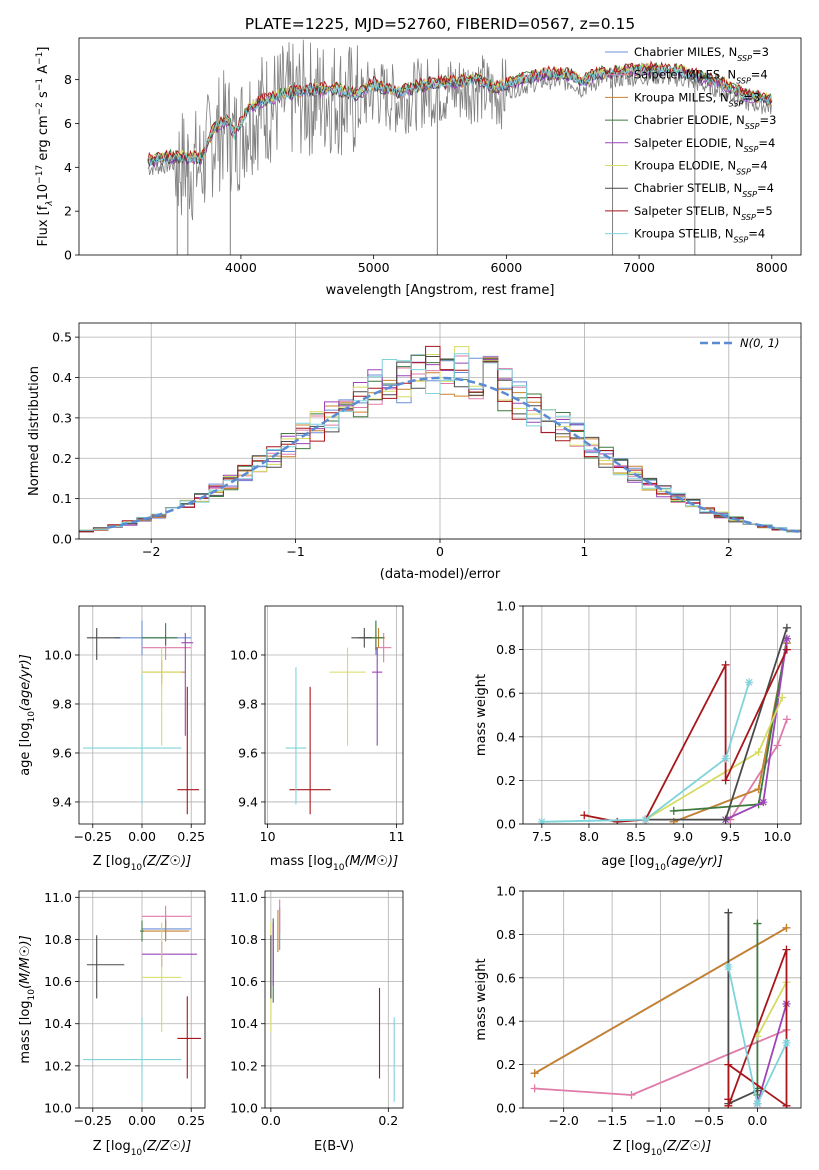 The width and height of the screenshot is (819, 1170). Describe the element at coordinates (241, 267) in the screenshot. I see `x-tick-label: 4000` at that location.